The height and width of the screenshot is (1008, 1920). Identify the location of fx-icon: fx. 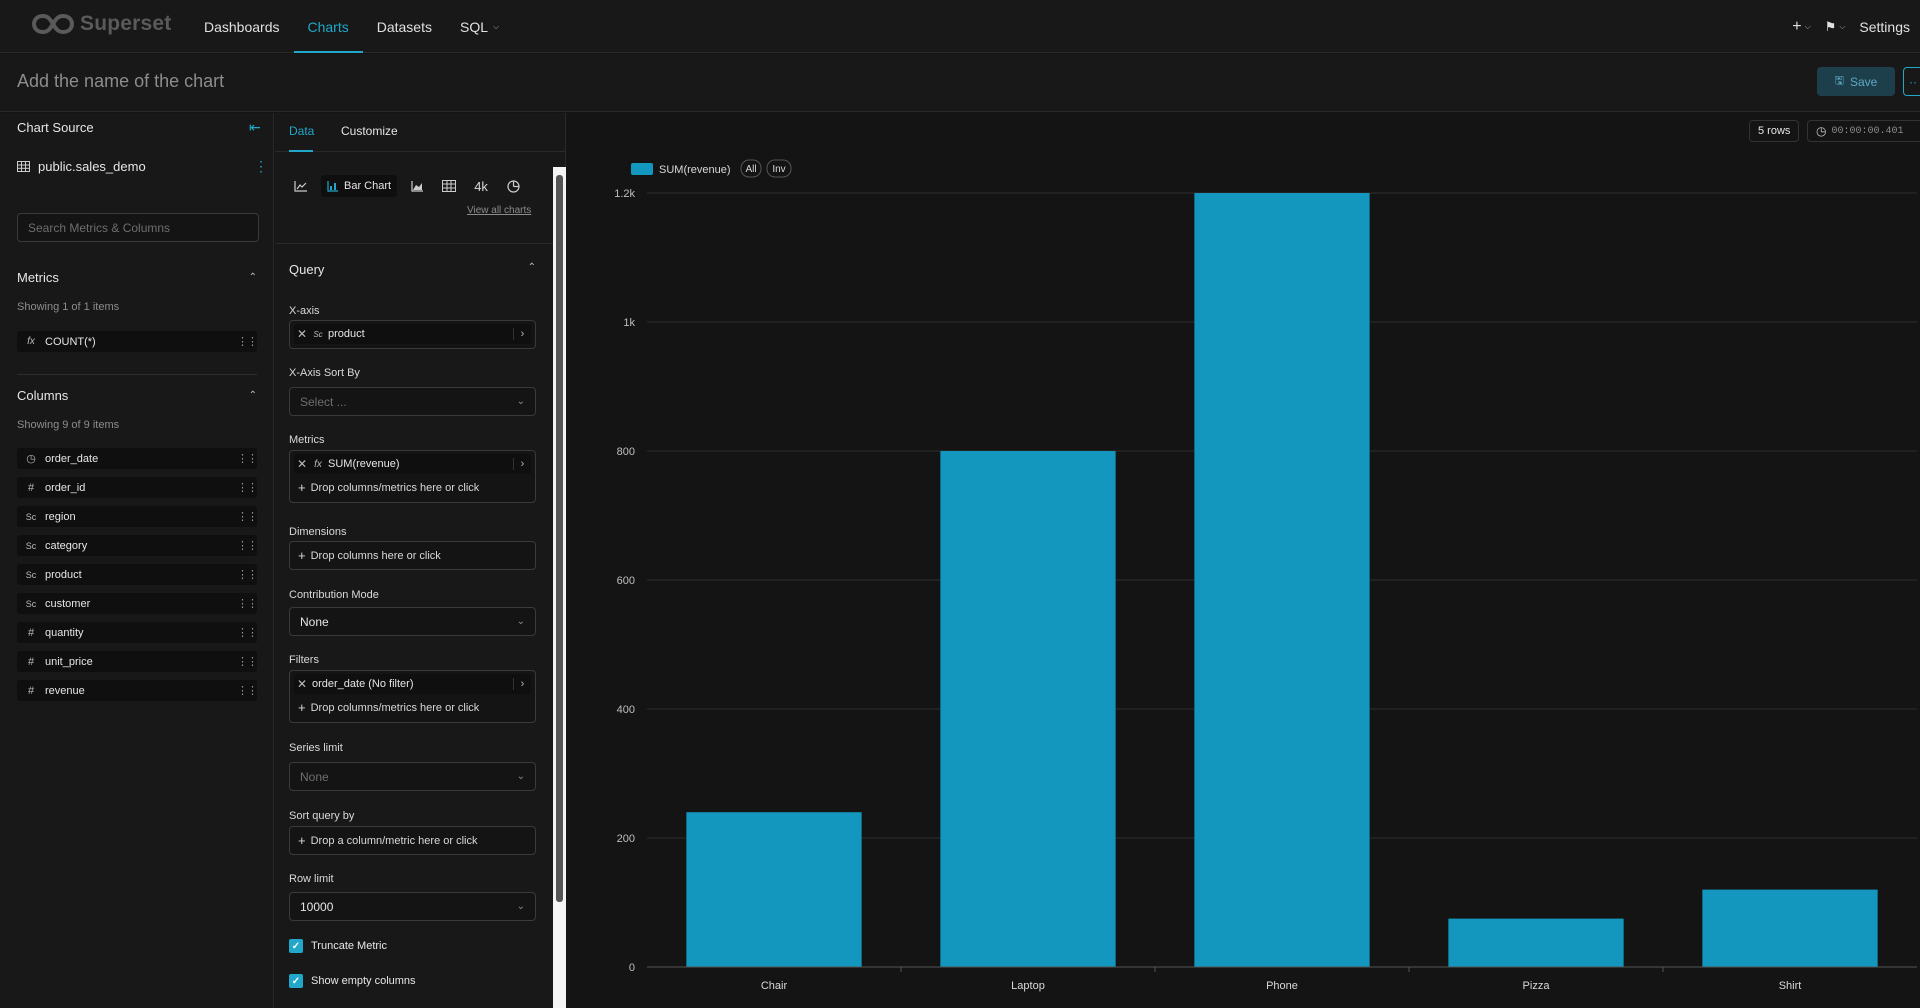
(318, 464).